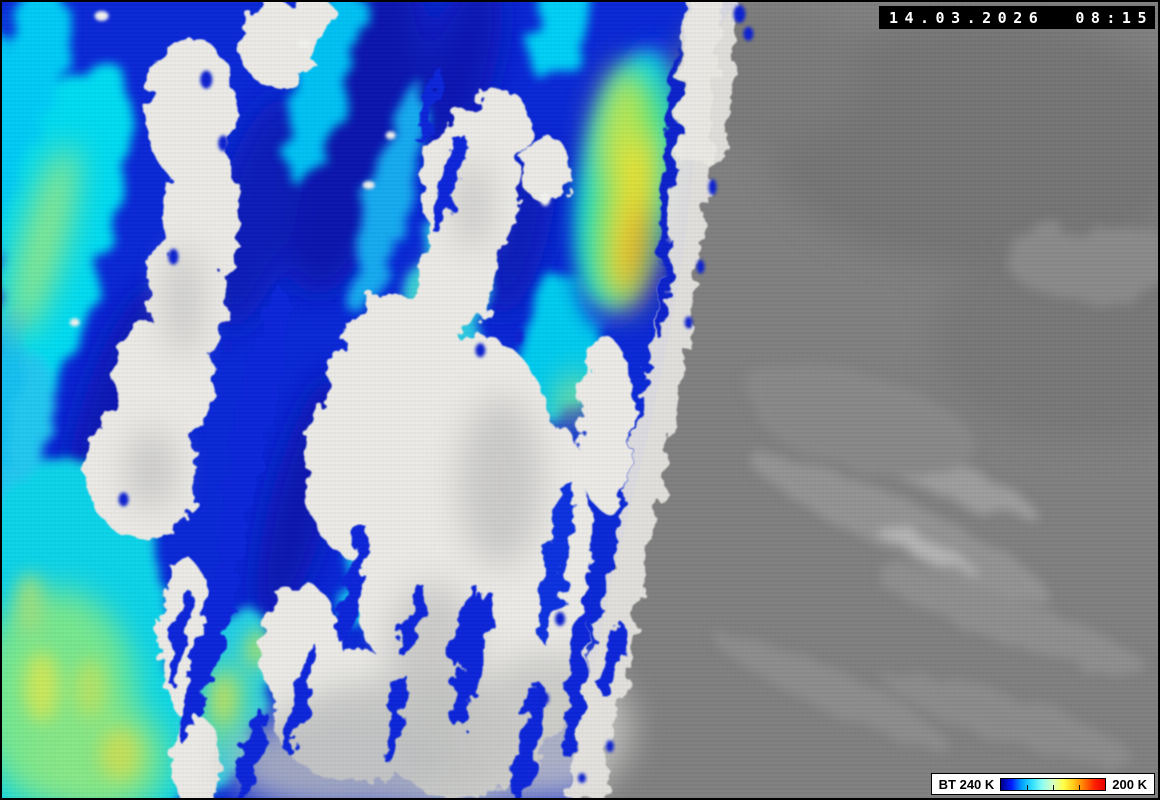 Image resolution: width=1160 pixels, height=800 pixels. Describe the element at coordinates (1129, 784) in the screenshot. I see `legend-max-label: 200 K` at that location.